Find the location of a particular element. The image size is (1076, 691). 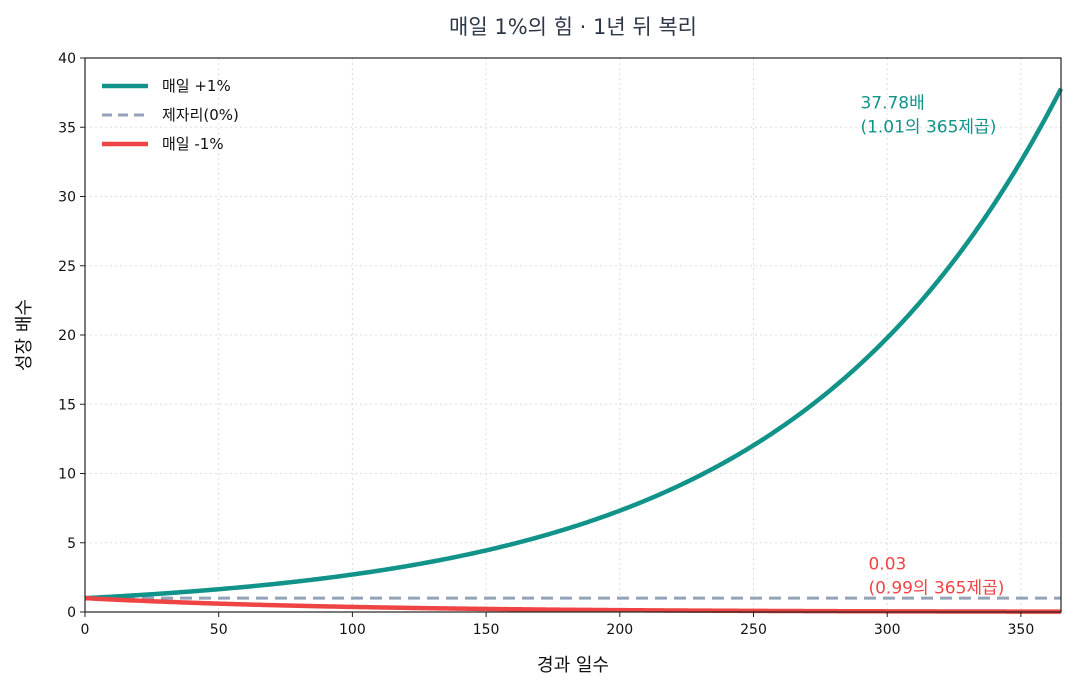

annotation-value: 0.03 is located at coordinates (887, 565).